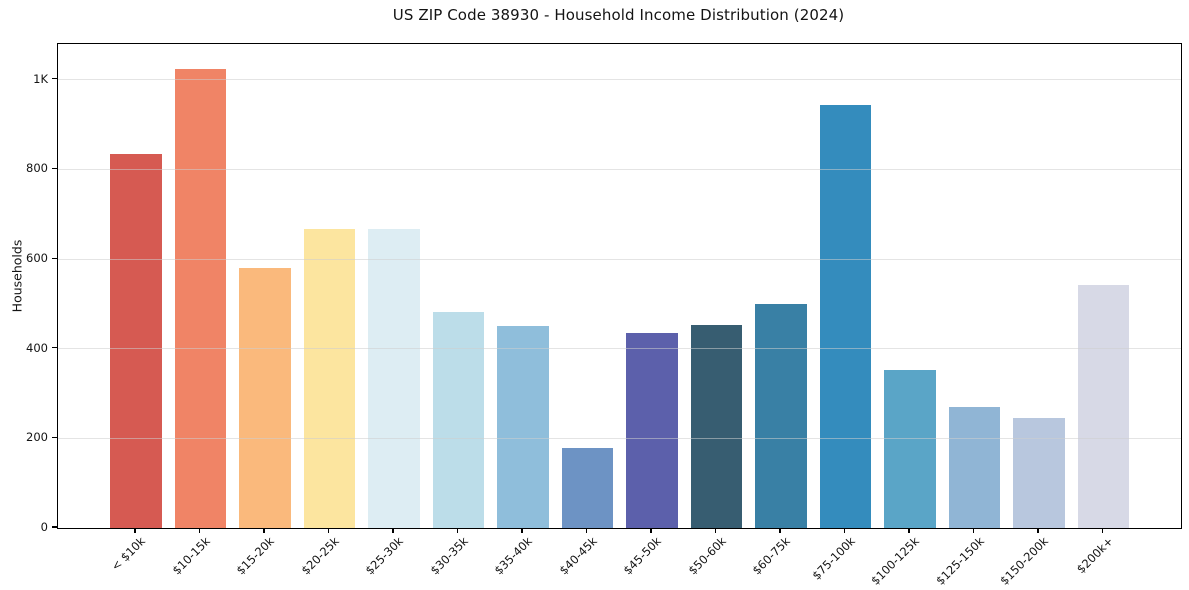 Image resolution: width=1189 pixels, height=590 pixels. Describe the element at coordinates (200, 298) in the screenshot. I see `bar-$10-15k` at that location.